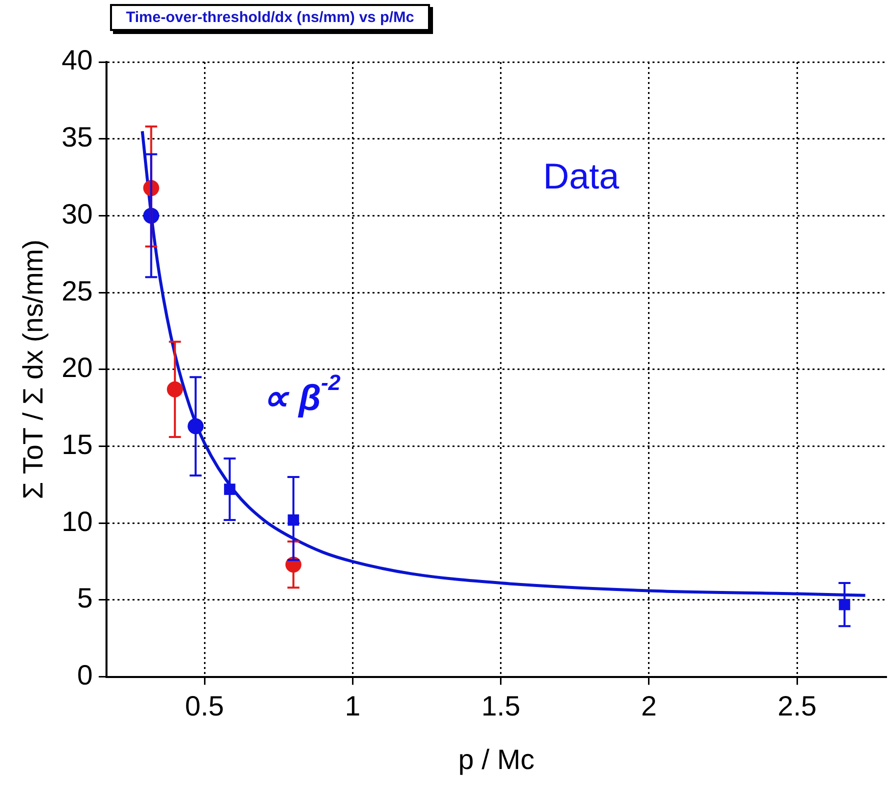 Image resolution: width=894 pixels, height=786 pixels. Describe the element at coordinates (33, 370) in the screenshot. I see `y-axis-title: Σ ToT / Σ dx (ns/mm)` at that location.